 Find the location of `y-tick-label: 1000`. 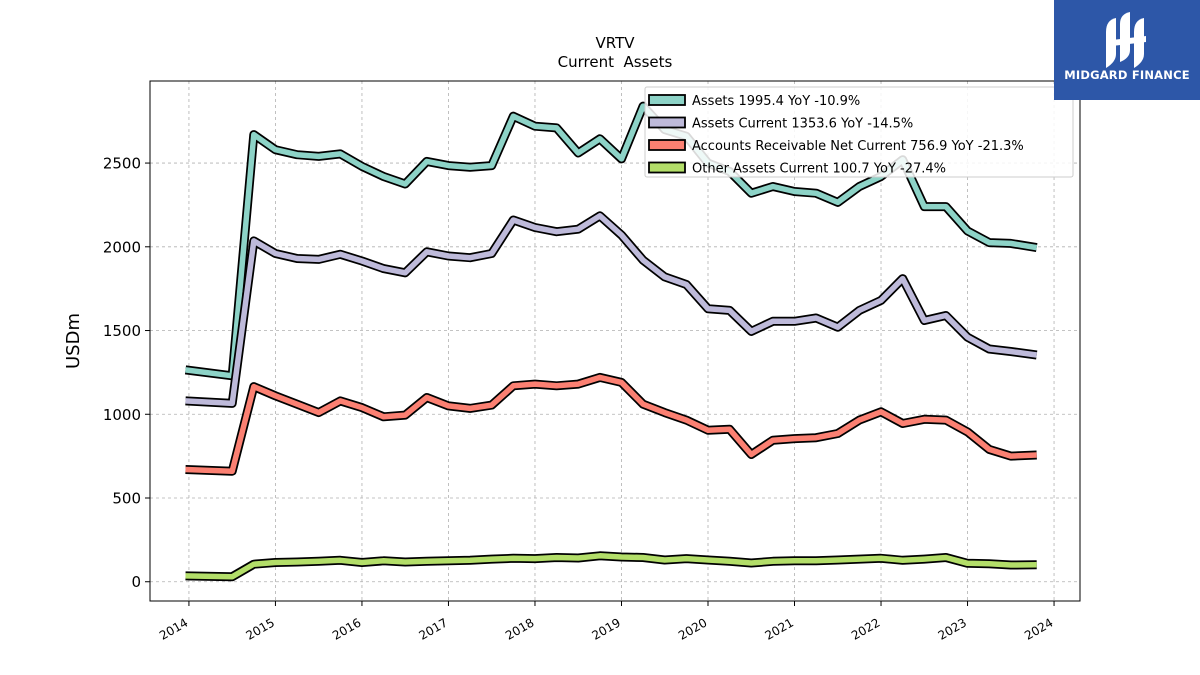

y-tick-label: 1000 is located at coordinates (122, 415).